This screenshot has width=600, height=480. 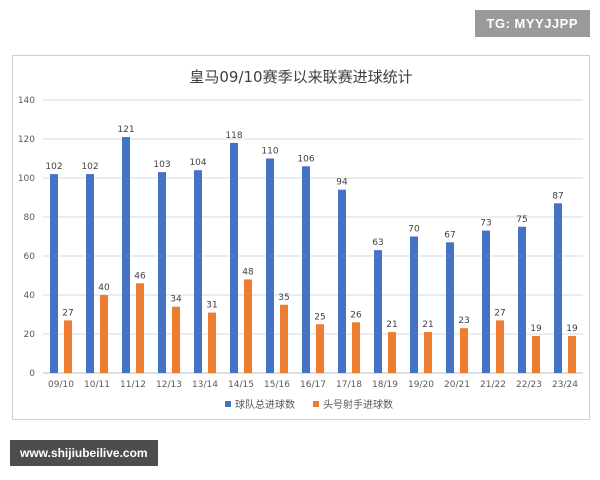 I want to click on data-label: 35, so click(x=283, y=298).